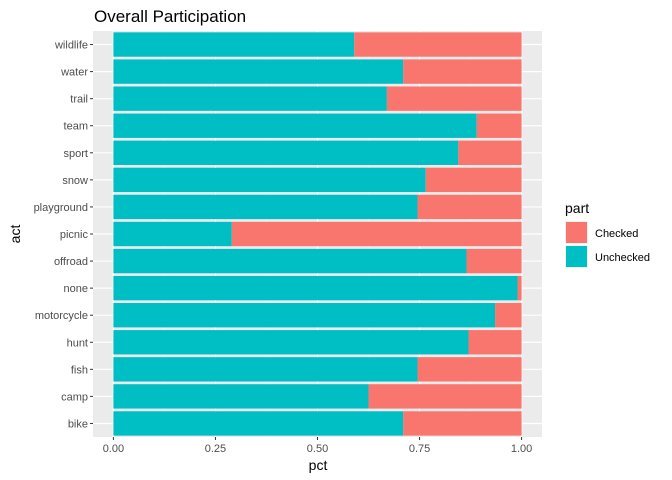  What do you see at coordinates (79, 100) in the screenshot?
I see `y-tick-label: trail` at bounding box center [79, 100].